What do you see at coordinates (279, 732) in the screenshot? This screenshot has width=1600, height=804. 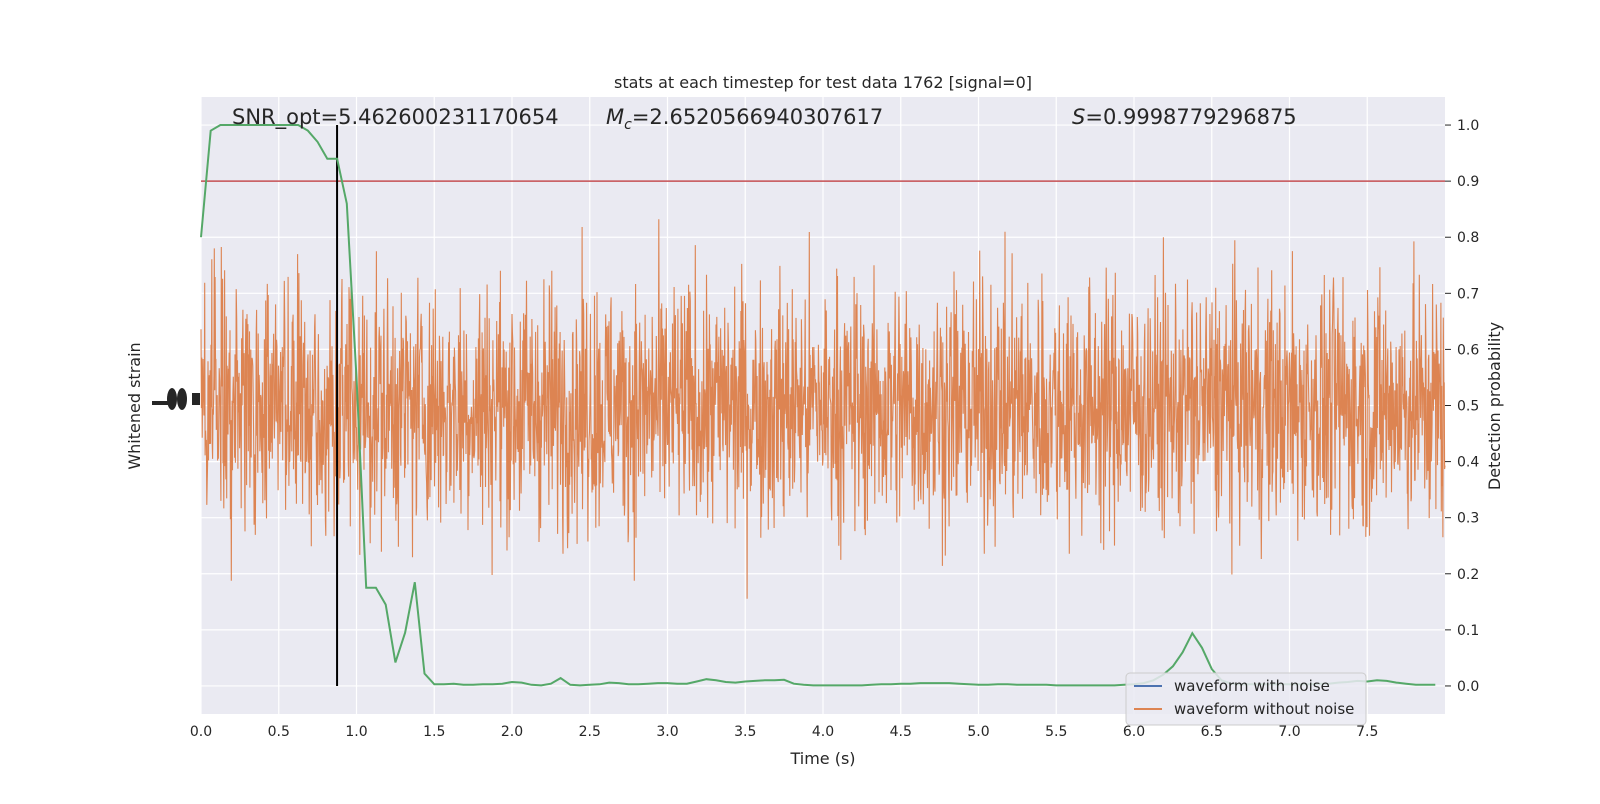 I see `x-tick-label: 0.5` at bounding box center [279, 732].